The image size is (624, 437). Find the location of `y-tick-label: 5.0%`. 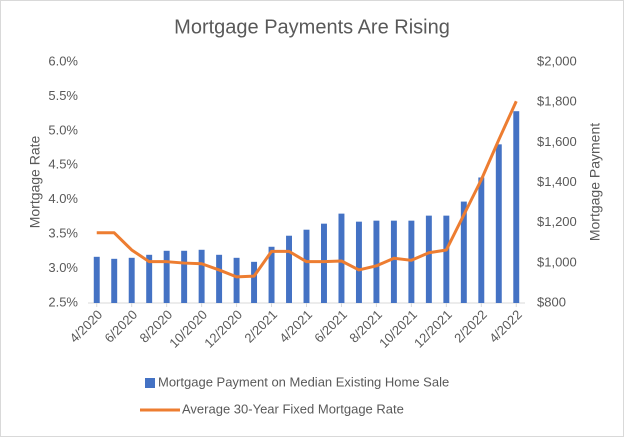

y-tick-label: 5.0% is located at coordinates (63, 129).